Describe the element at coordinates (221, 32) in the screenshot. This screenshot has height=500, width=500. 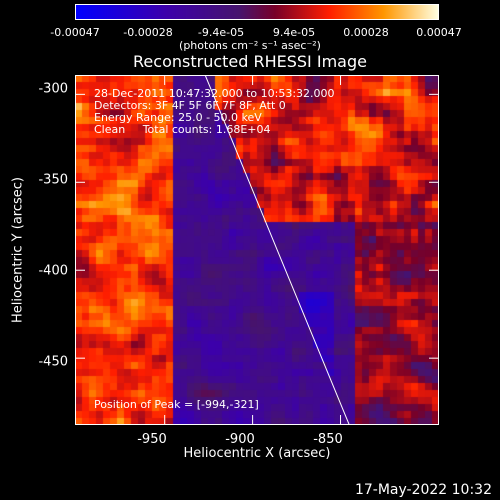
I see `colorbar-tick: -9.4e-05` at that location.